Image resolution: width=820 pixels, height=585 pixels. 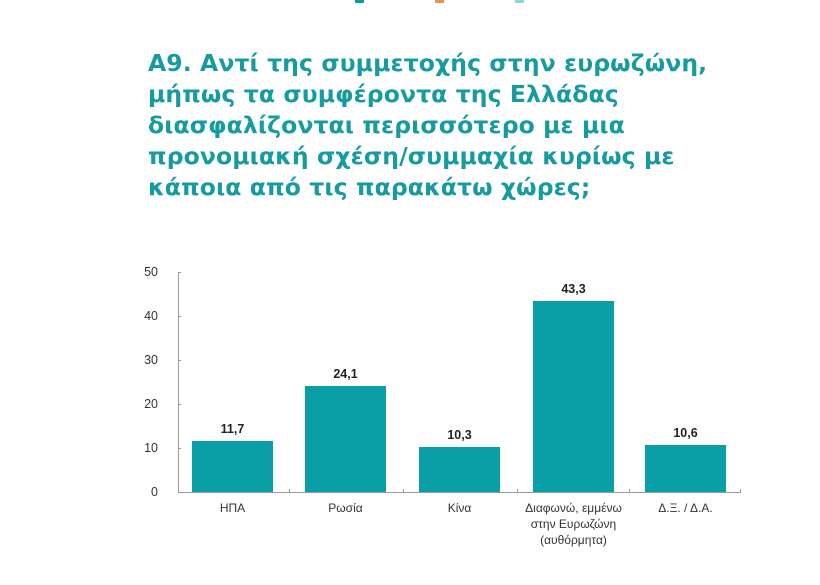 I want to click on x-category-label: Ρωσία, so click(x=345, y=508).